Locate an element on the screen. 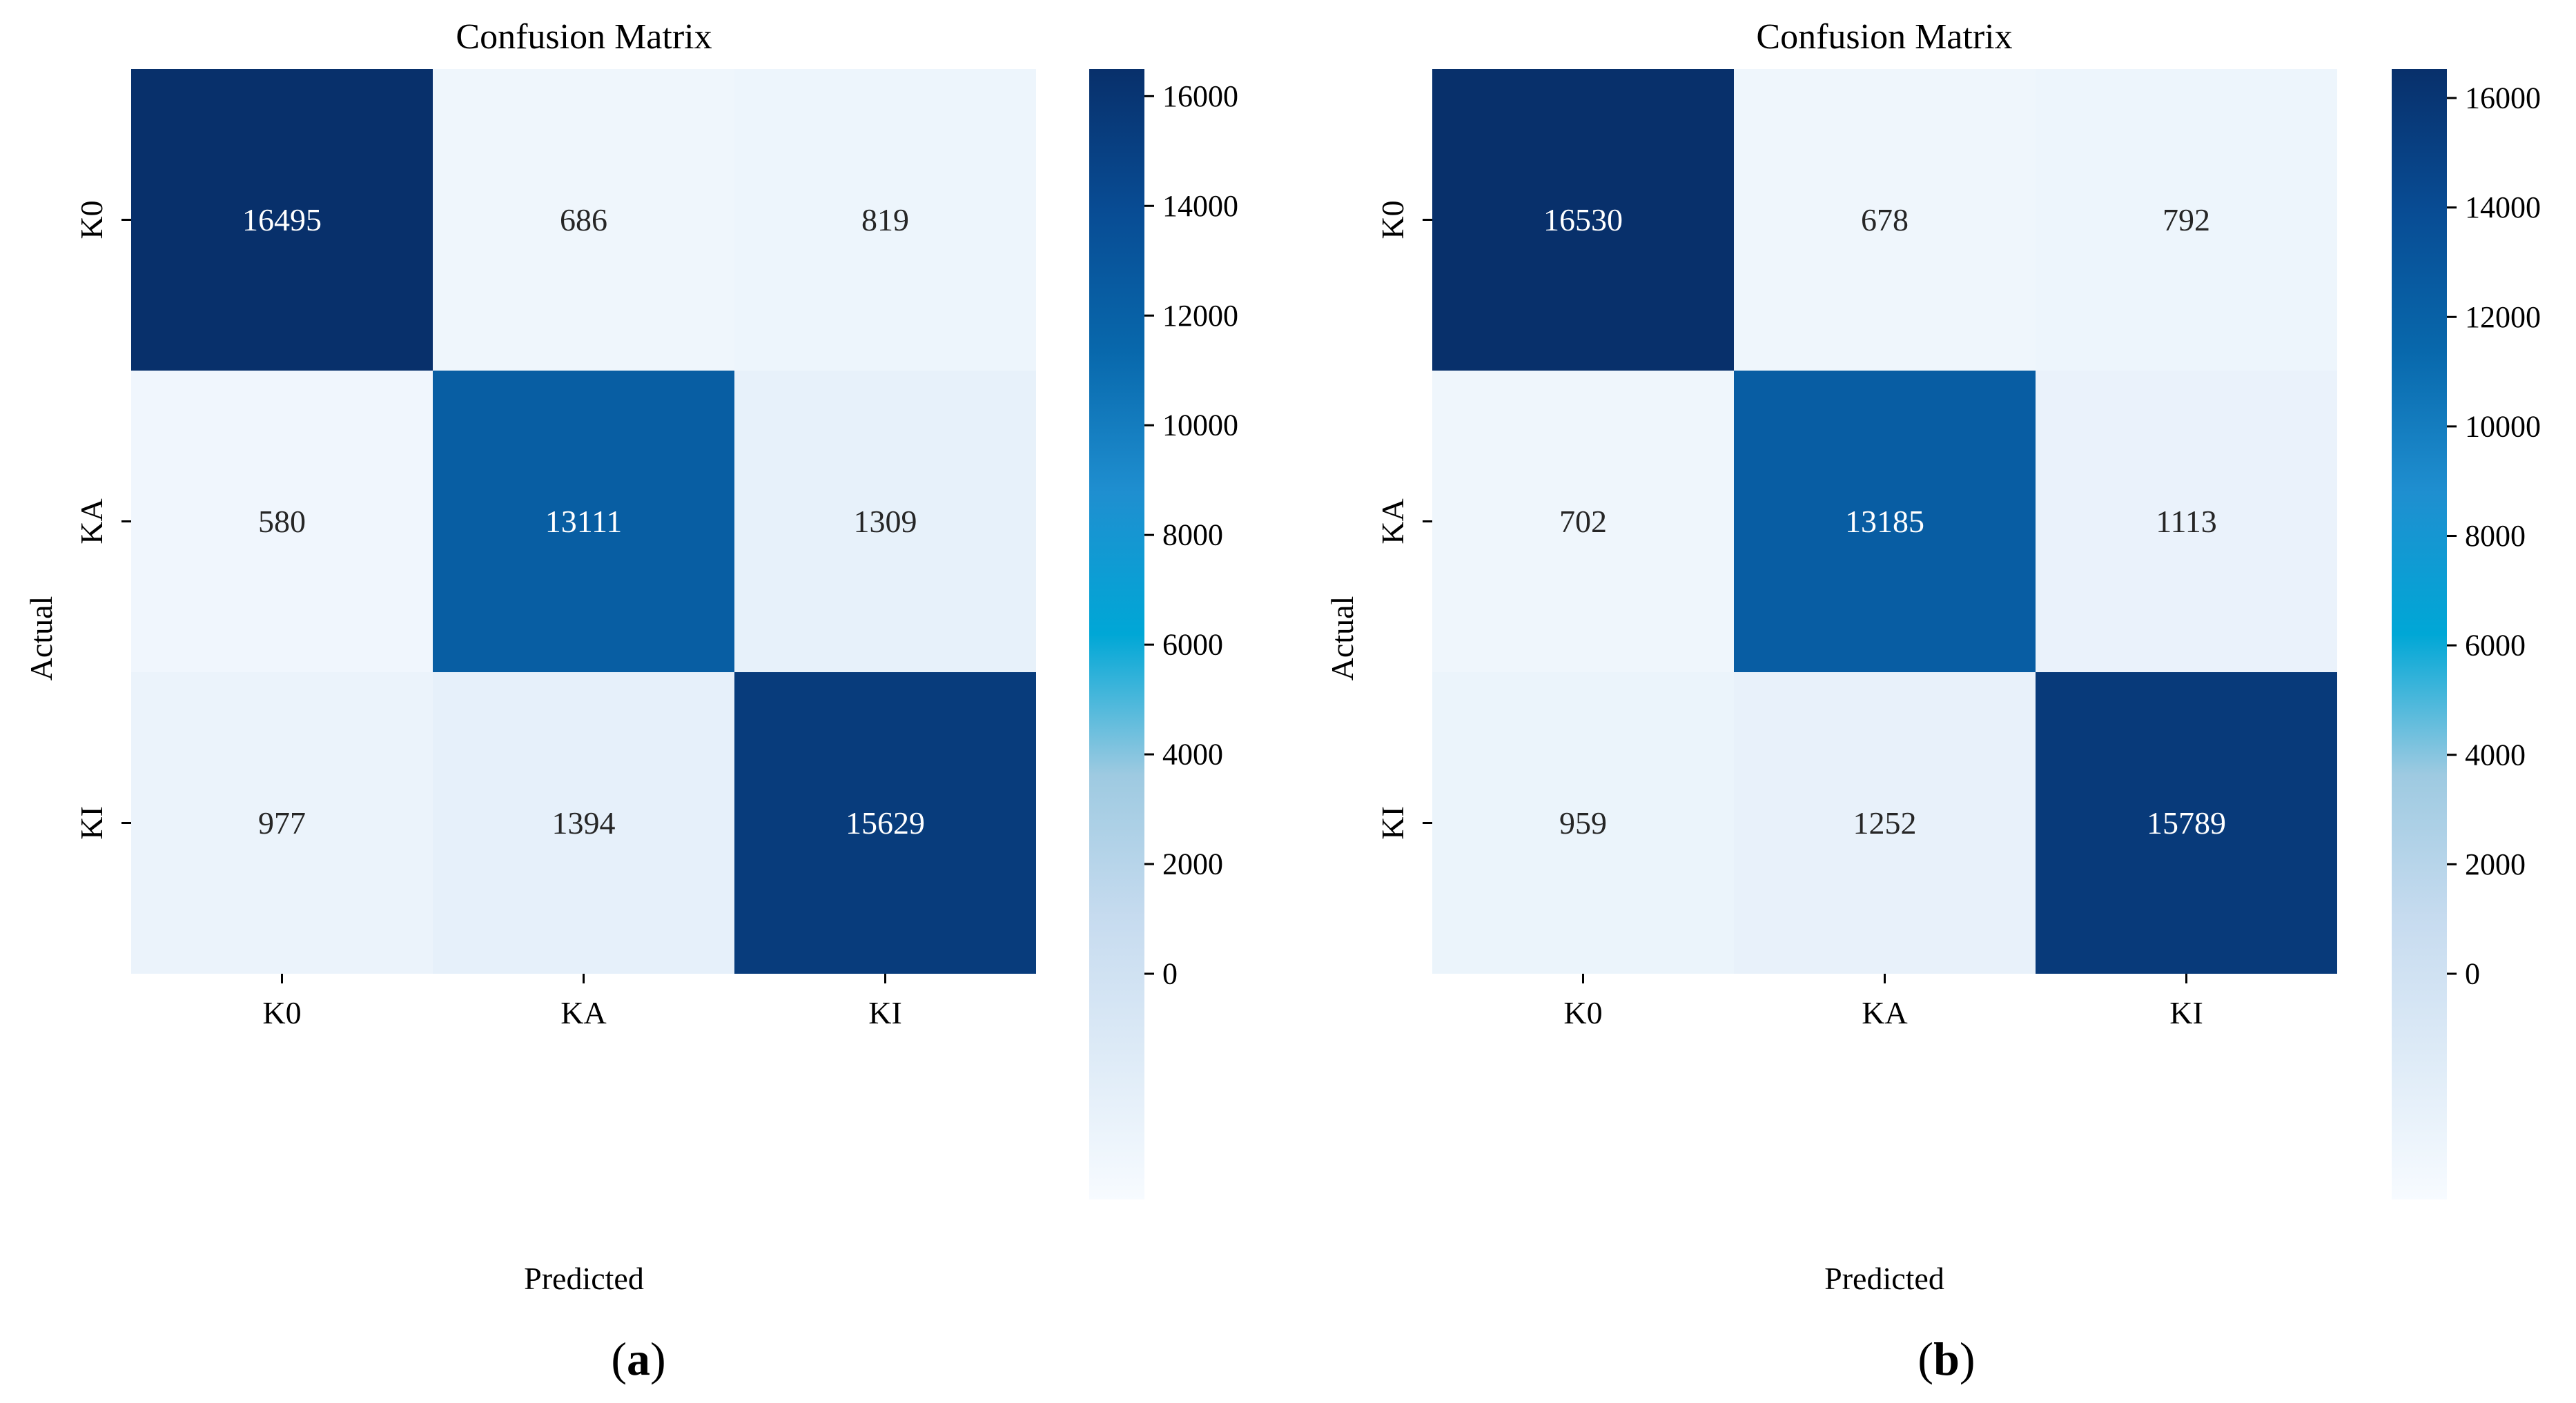 This screenshot has height=1403, width=2576. cell-value-label: 678 is located at coordinates (1885, 219).